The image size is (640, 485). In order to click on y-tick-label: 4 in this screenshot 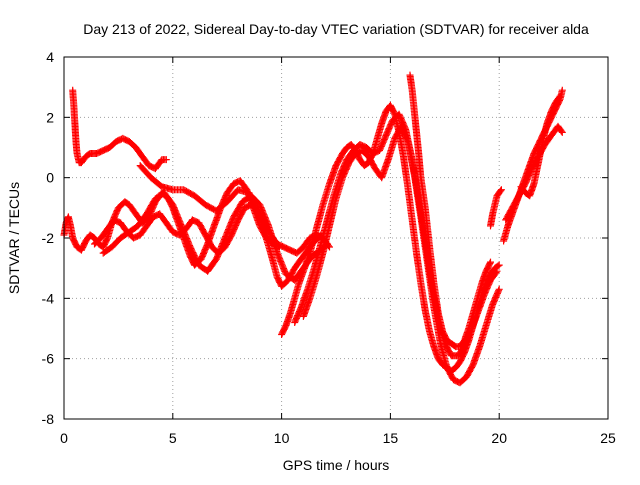, I will do `click(50, 57)`.